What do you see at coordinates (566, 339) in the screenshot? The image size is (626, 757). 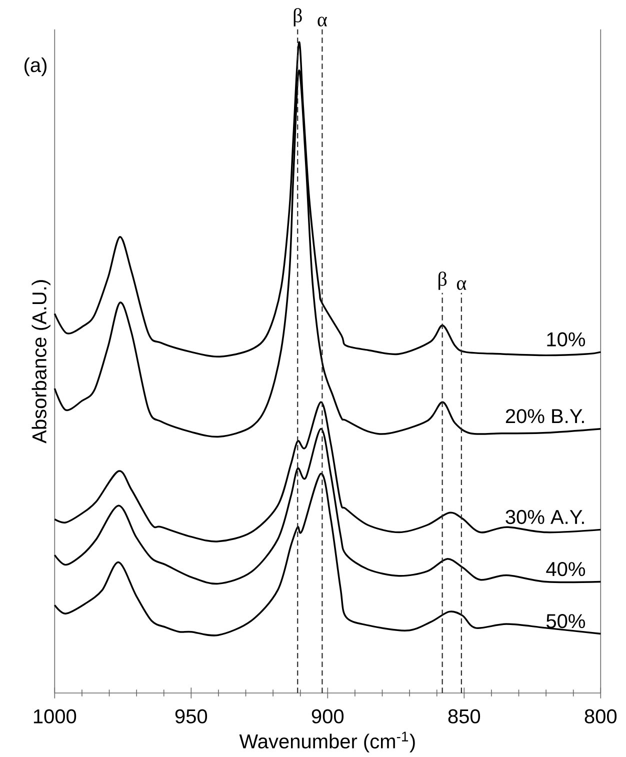 I see `series-label: 10%` at bounding box center [566, 339].